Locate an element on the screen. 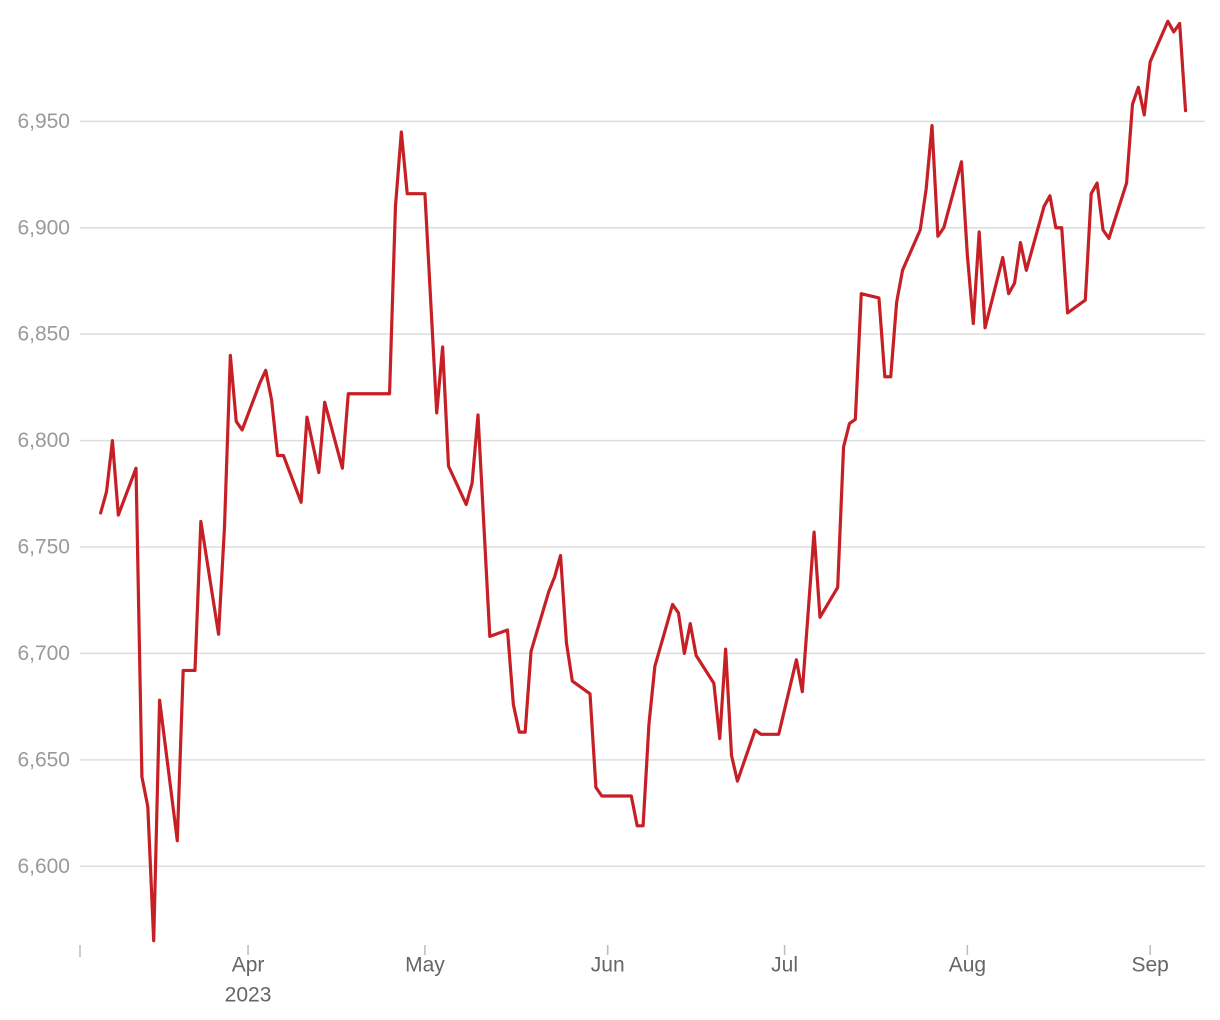  x-year-label: 2023 is located at coordinates (248, 995).